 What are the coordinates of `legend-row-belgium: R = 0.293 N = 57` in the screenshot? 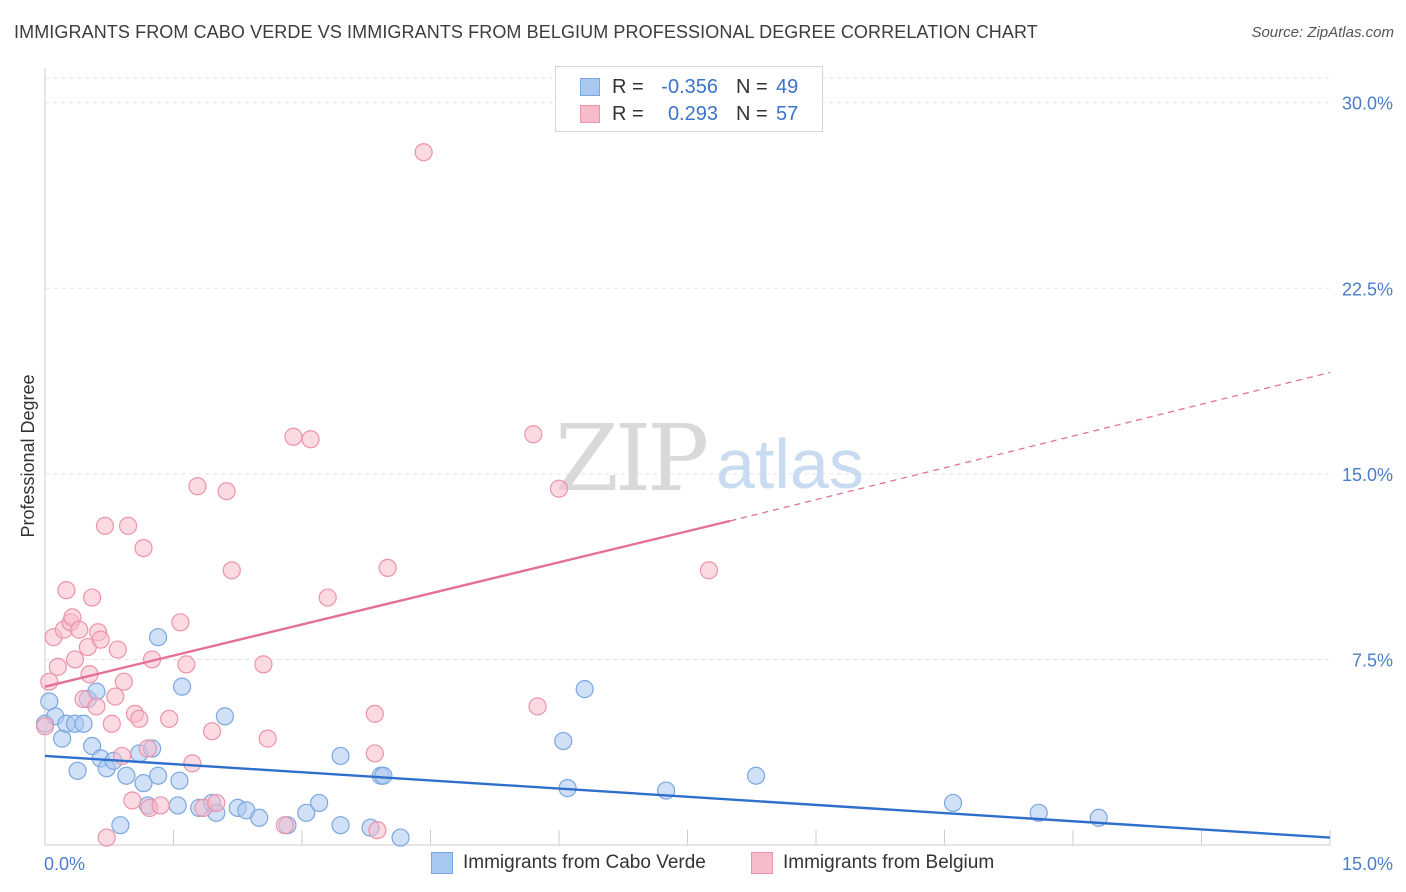 It's located at (689, 114).